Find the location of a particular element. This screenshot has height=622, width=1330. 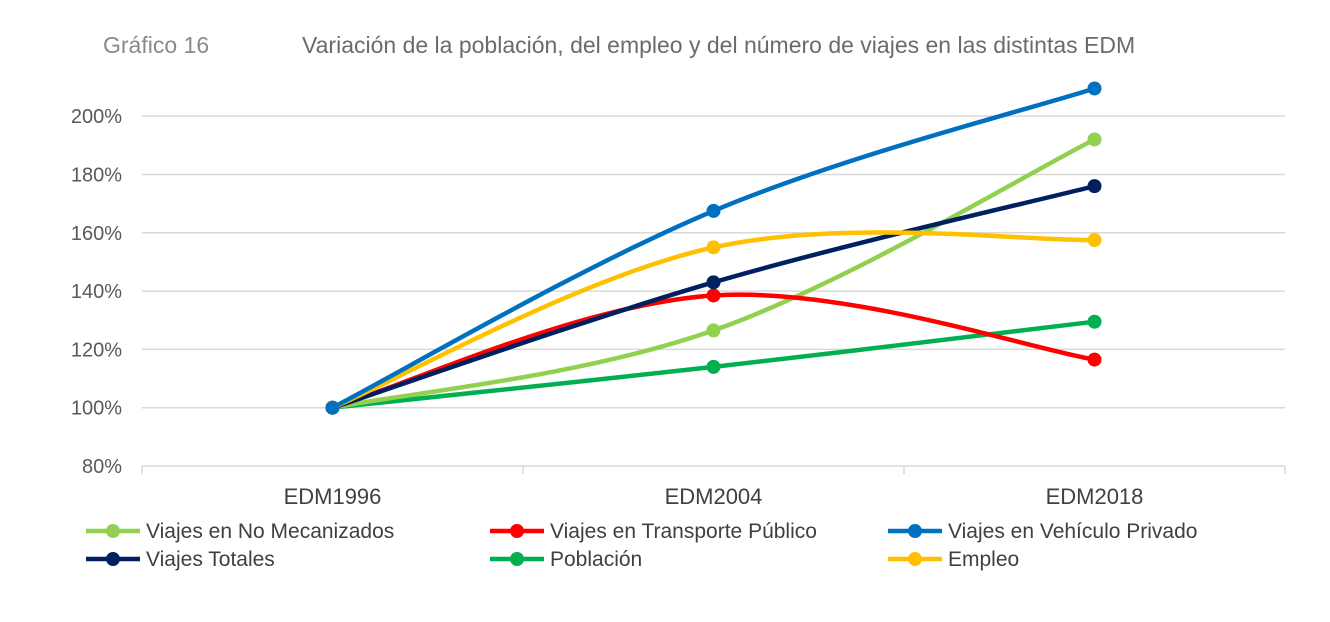

y-axis-ticks: 80% 100% 120% 140% 160% 180% 200% is located at coordinates (96, 292).